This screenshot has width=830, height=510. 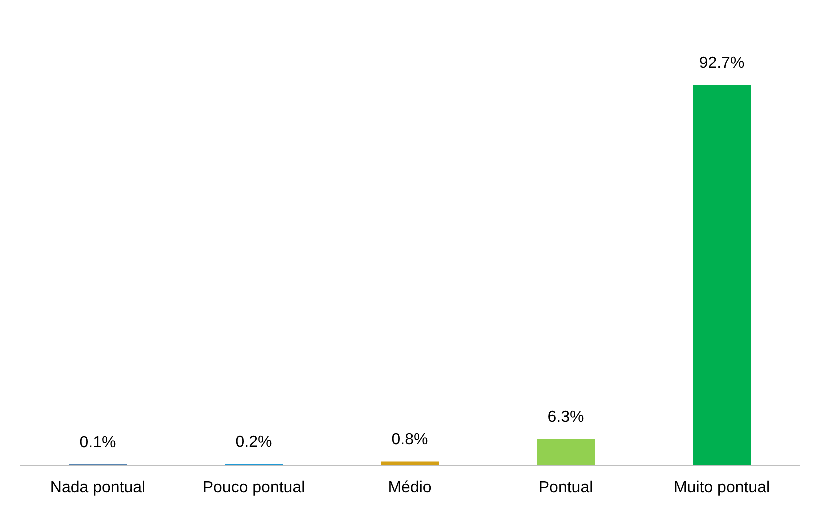 What do you see at coordinates (254, 488) in the screenshot?
I see `x-tick-label: Pouco pontual` at bounding box center [254, 488].